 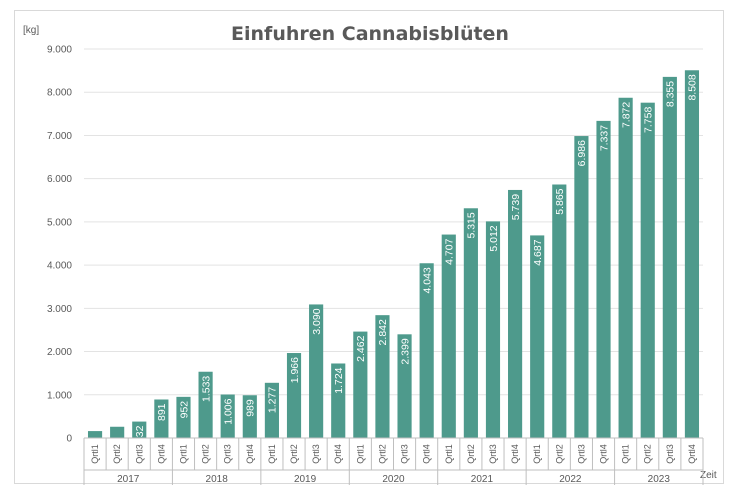 I want to click on year-label: 2019, so click(x=305, y=479).